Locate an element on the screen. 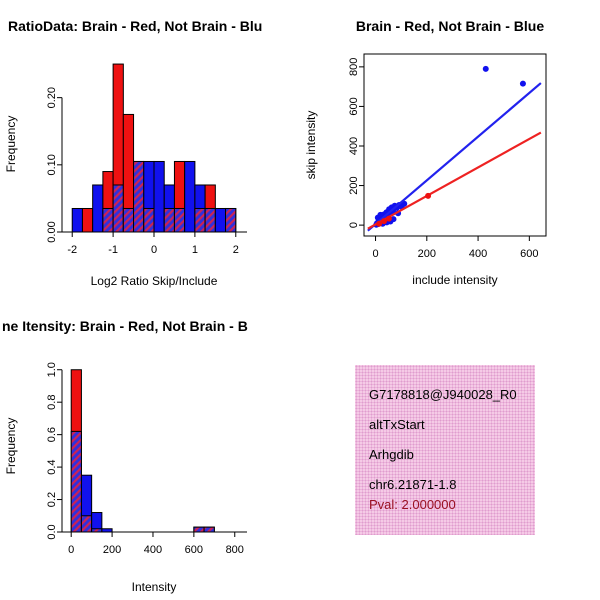  chart-title: Brain - Red, Not Brain - Blue is located at coordinates (450, 26).